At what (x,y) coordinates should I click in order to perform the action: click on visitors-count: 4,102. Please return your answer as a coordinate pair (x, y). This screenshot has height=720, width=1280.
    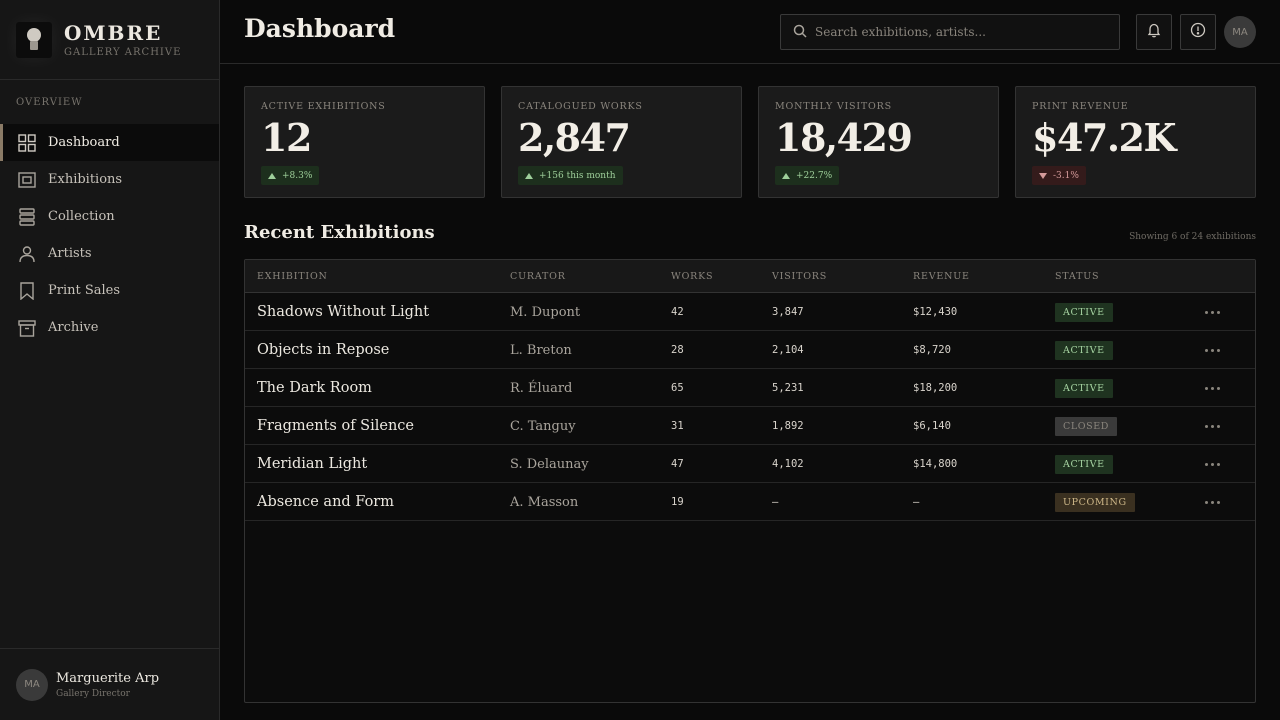
    Looking at the image, I should click on (788, 464).